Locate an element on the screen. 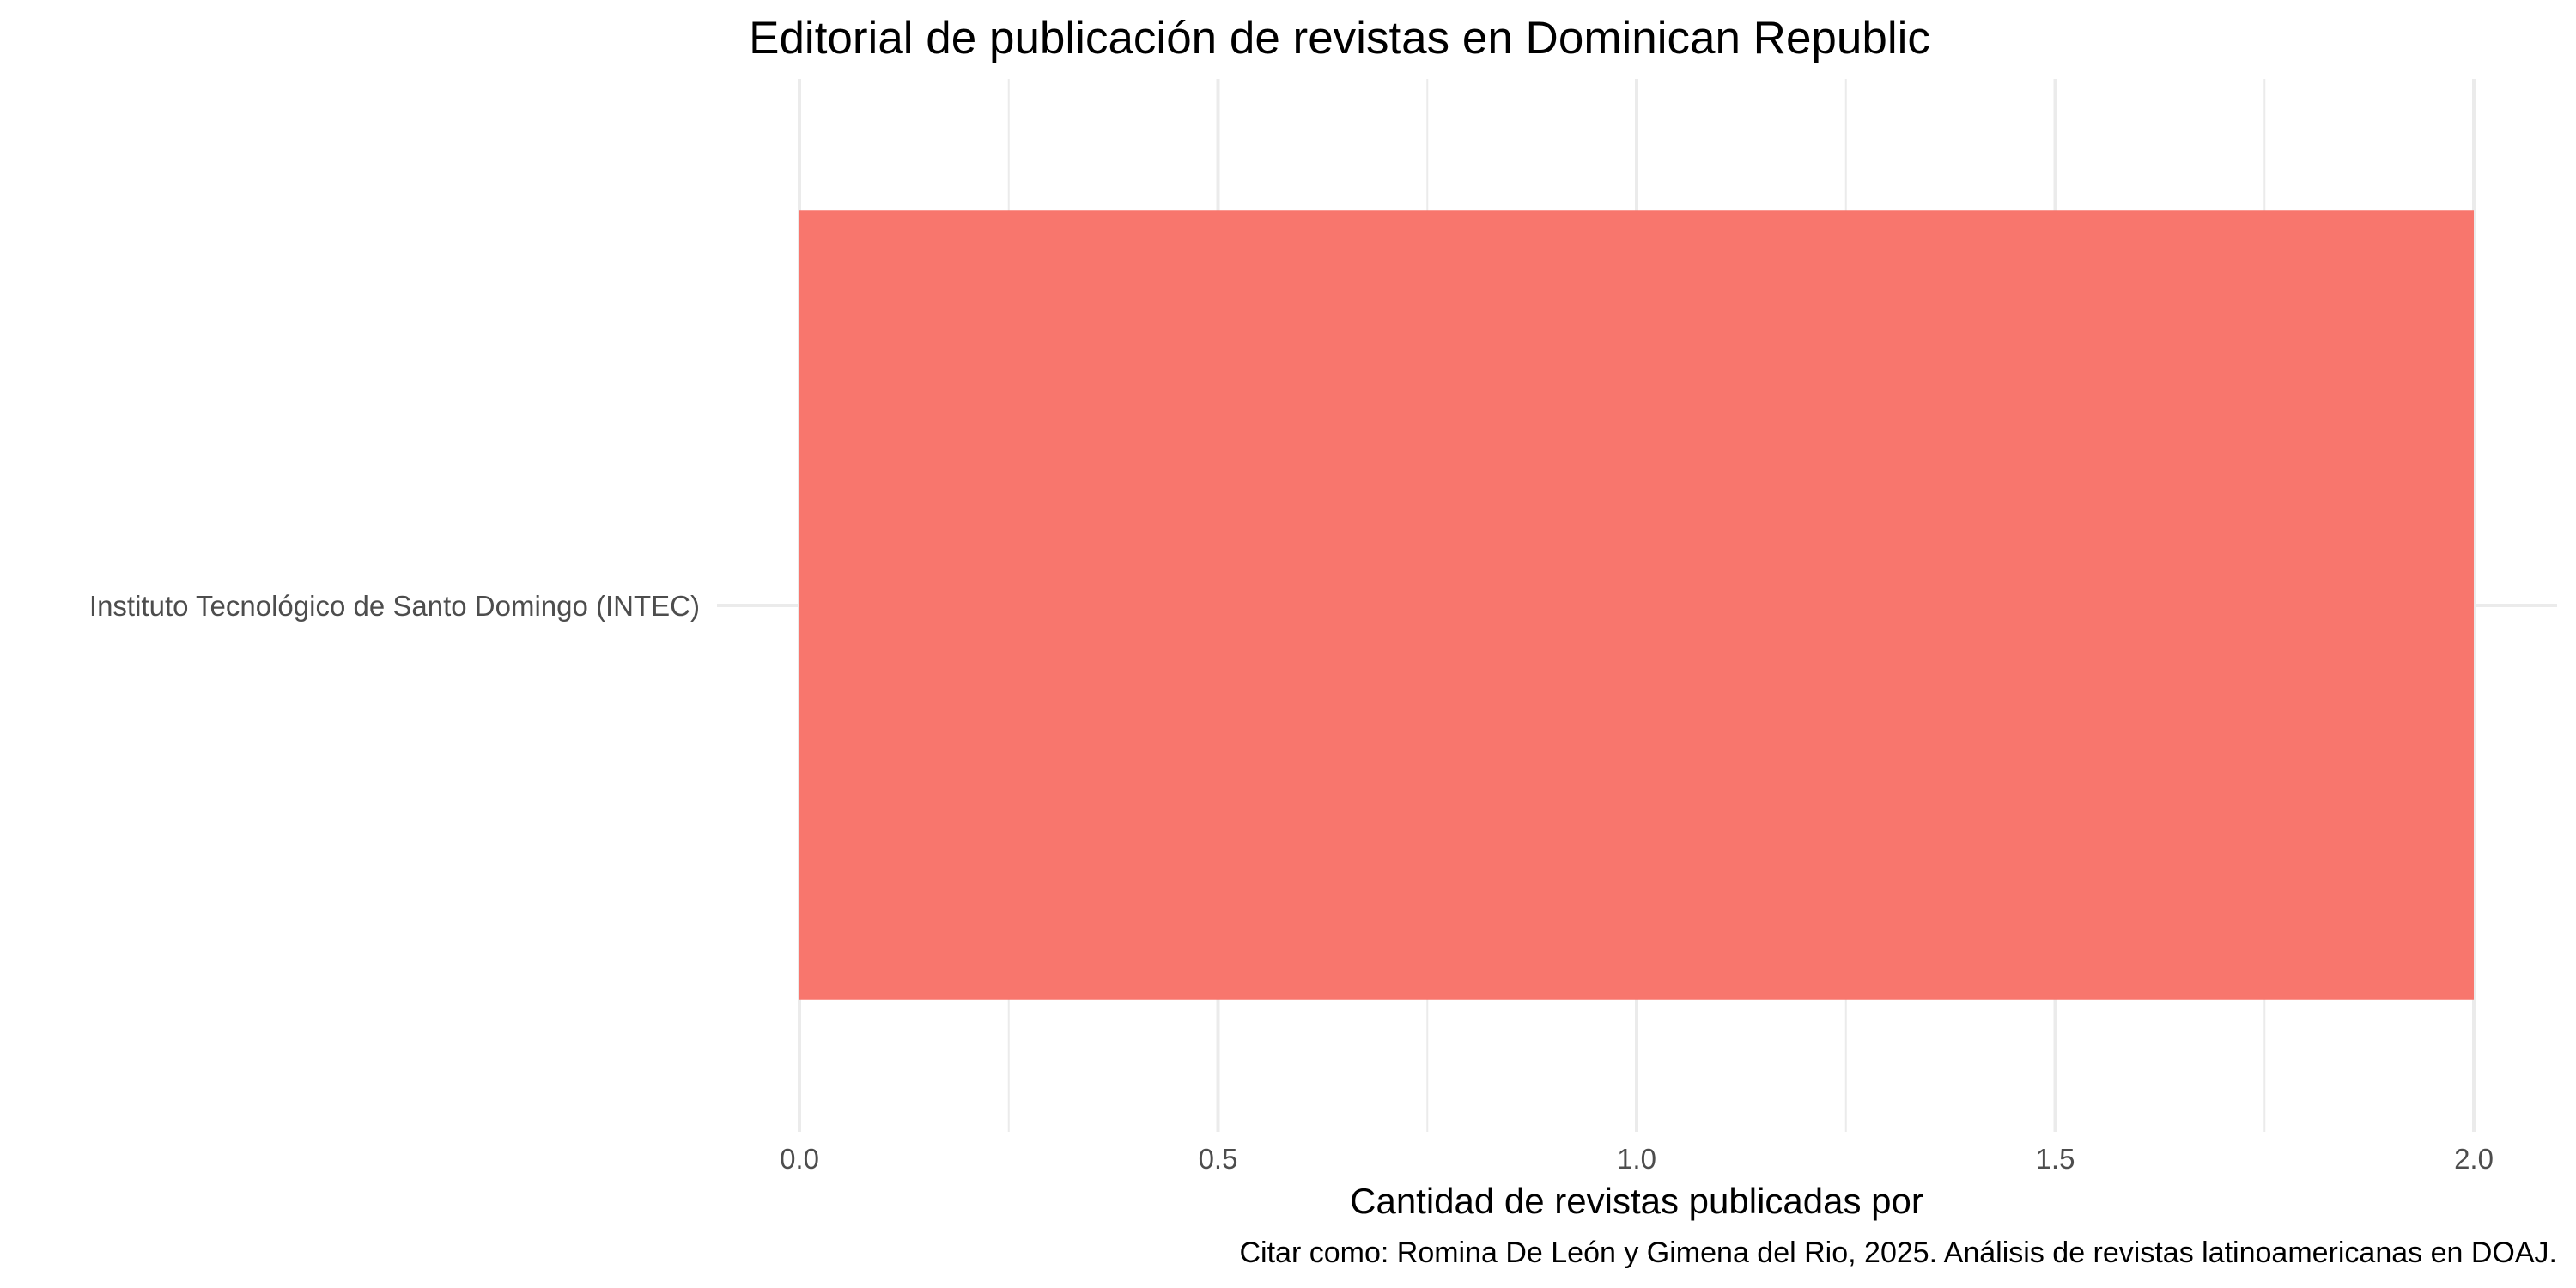 This screenshot has height=1288, width=2576. x-tick-label: 0.0 is located at coordinates (799, 1159).